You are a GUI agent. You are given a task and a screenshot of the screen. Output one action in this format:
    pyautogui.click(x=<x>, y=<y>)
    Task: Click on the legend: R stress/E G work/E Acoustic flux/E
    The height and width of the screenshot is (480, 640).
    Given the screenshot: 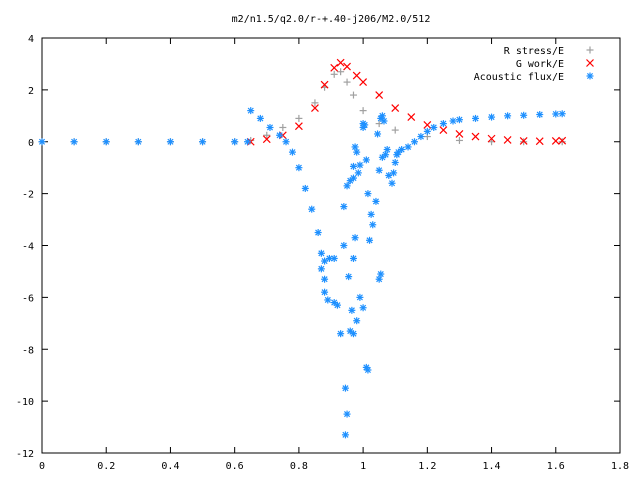 What is the action you would take?
    pyautogui.click(x=534, y=64)
    